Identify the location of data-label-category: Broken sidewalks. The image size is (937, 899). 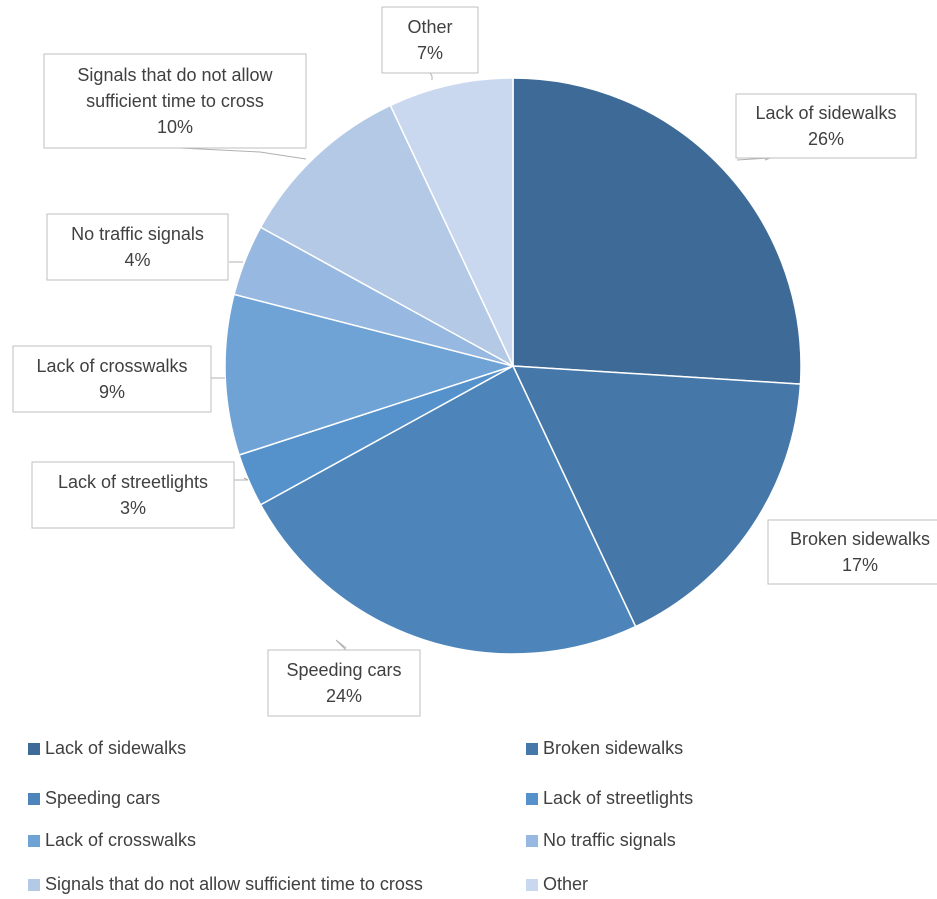
(860, 539).